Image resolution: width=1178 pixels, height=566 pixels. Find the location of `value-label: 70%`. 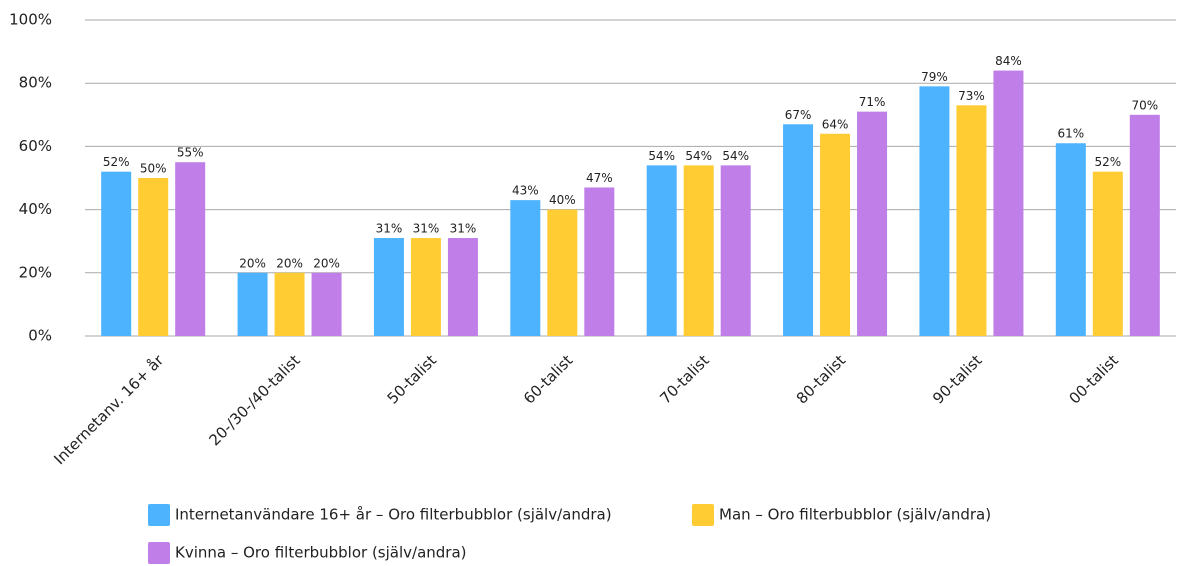

value-label: 70% is located at coordinates (1144, 105).